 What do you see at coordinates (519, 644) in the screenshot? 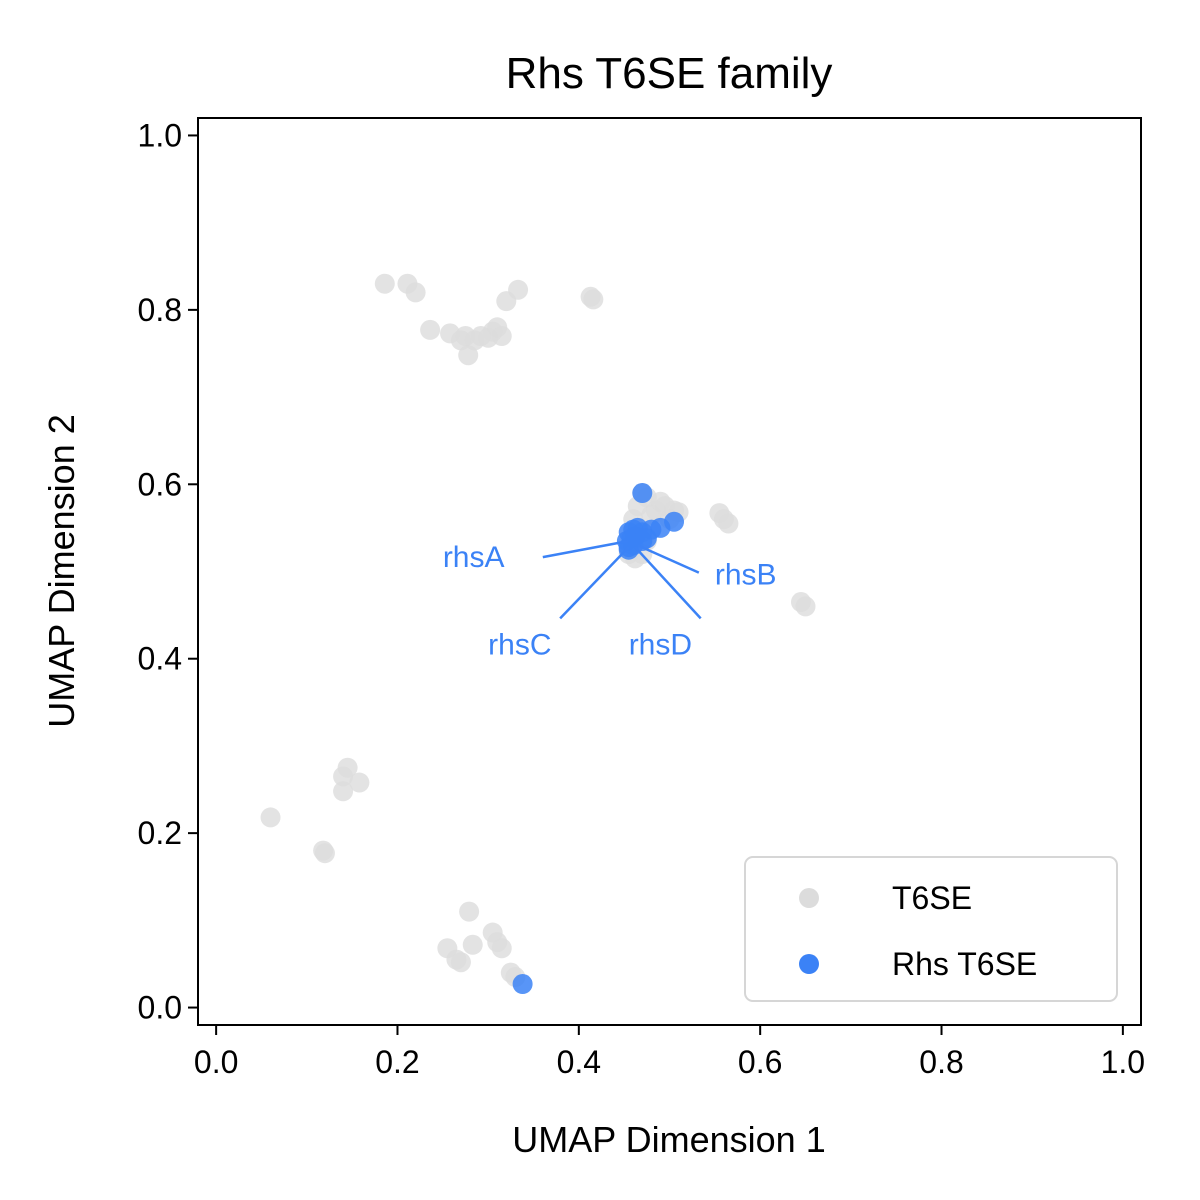
I see `annotation-label-rhsC: rhsC` at bounding box center [519, 644].